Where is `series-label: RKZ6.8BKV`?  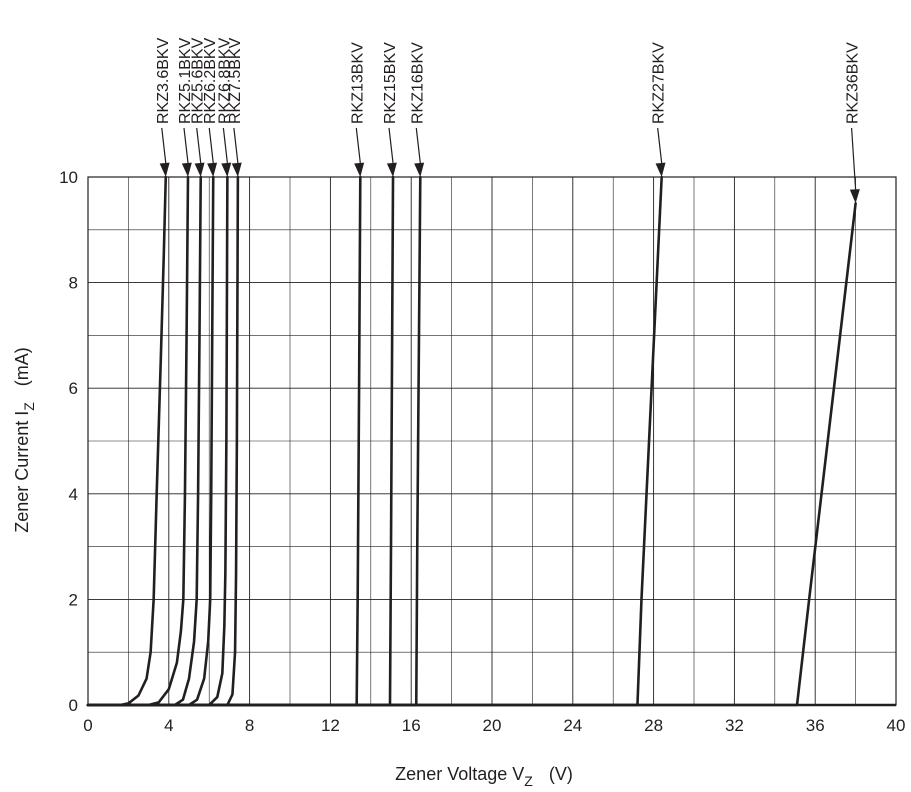 series-label: RKZ6.8BKV is located at coordinates (224, 80).